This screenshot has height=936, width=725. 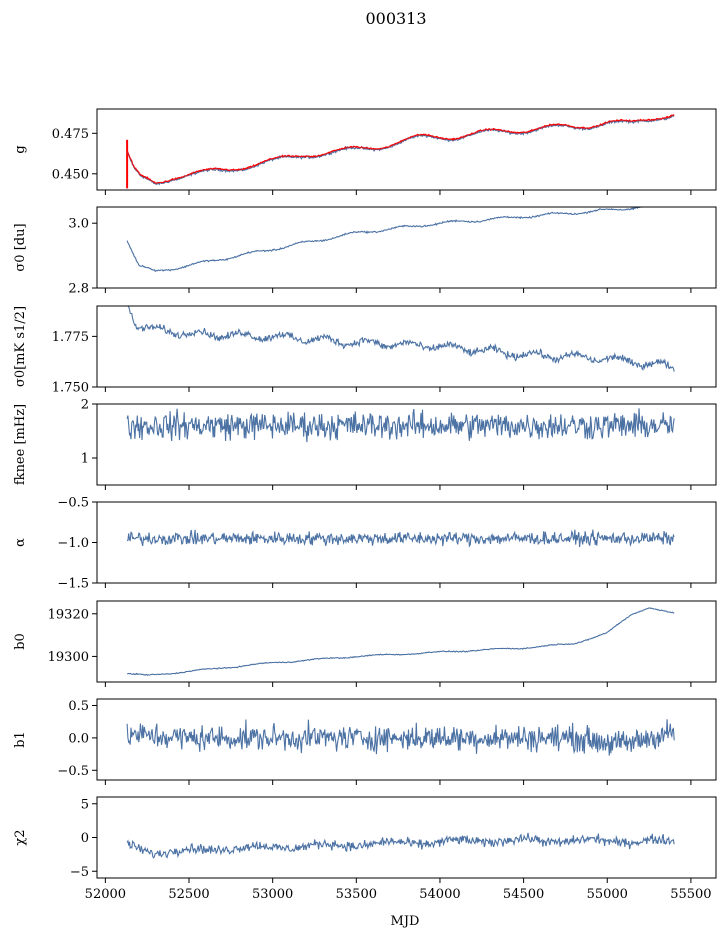 I want to click on figure-title: 000313, so click(x=395, y=18).